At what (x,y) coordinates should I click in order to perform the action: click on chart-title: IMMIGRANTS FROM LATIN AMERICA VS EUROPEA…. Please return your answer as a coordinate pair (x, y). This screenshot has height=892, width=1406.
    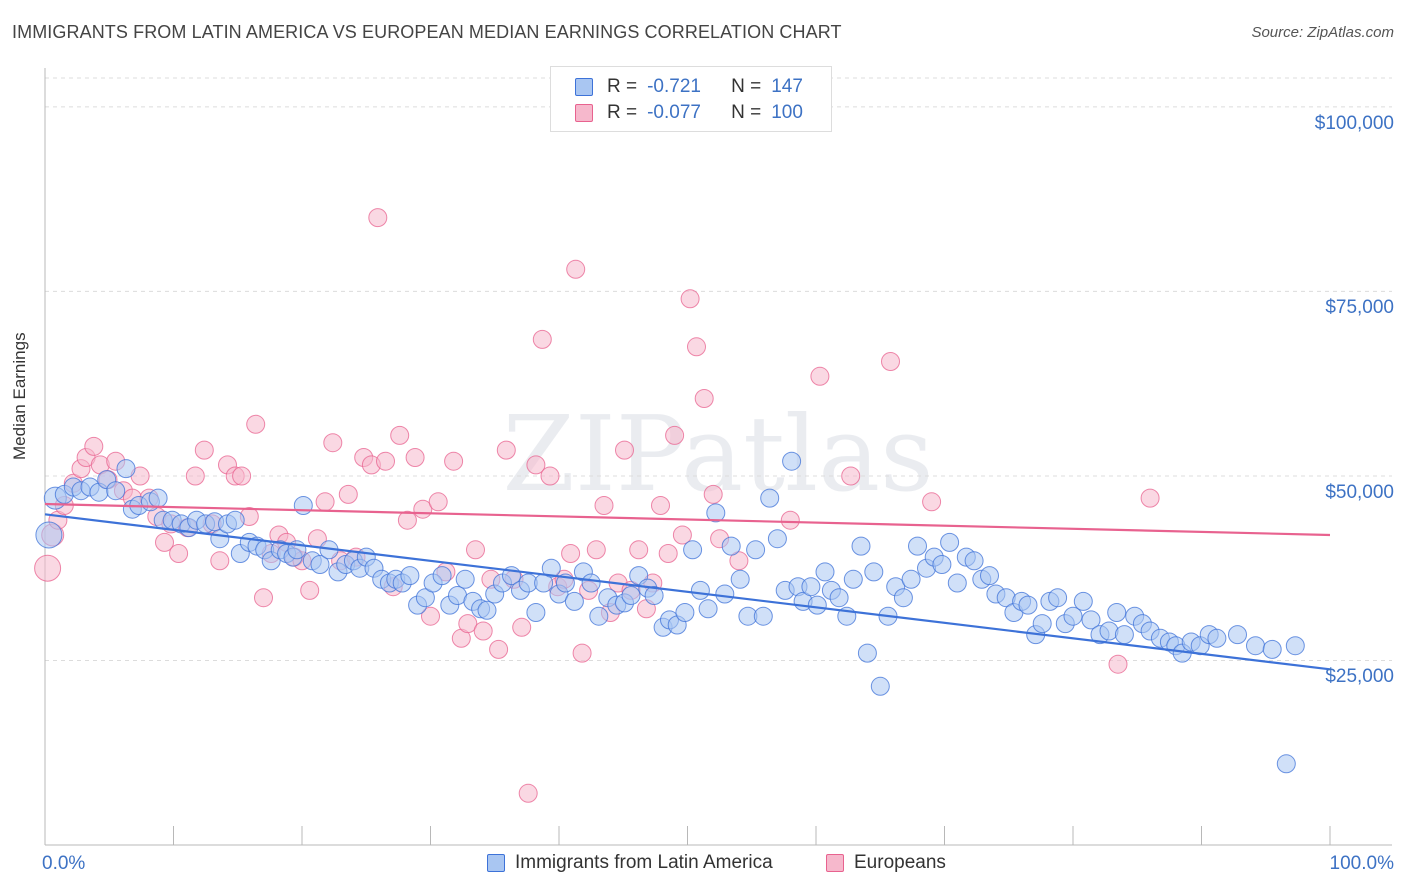
    Looking at the image, I should click on (427, 32).